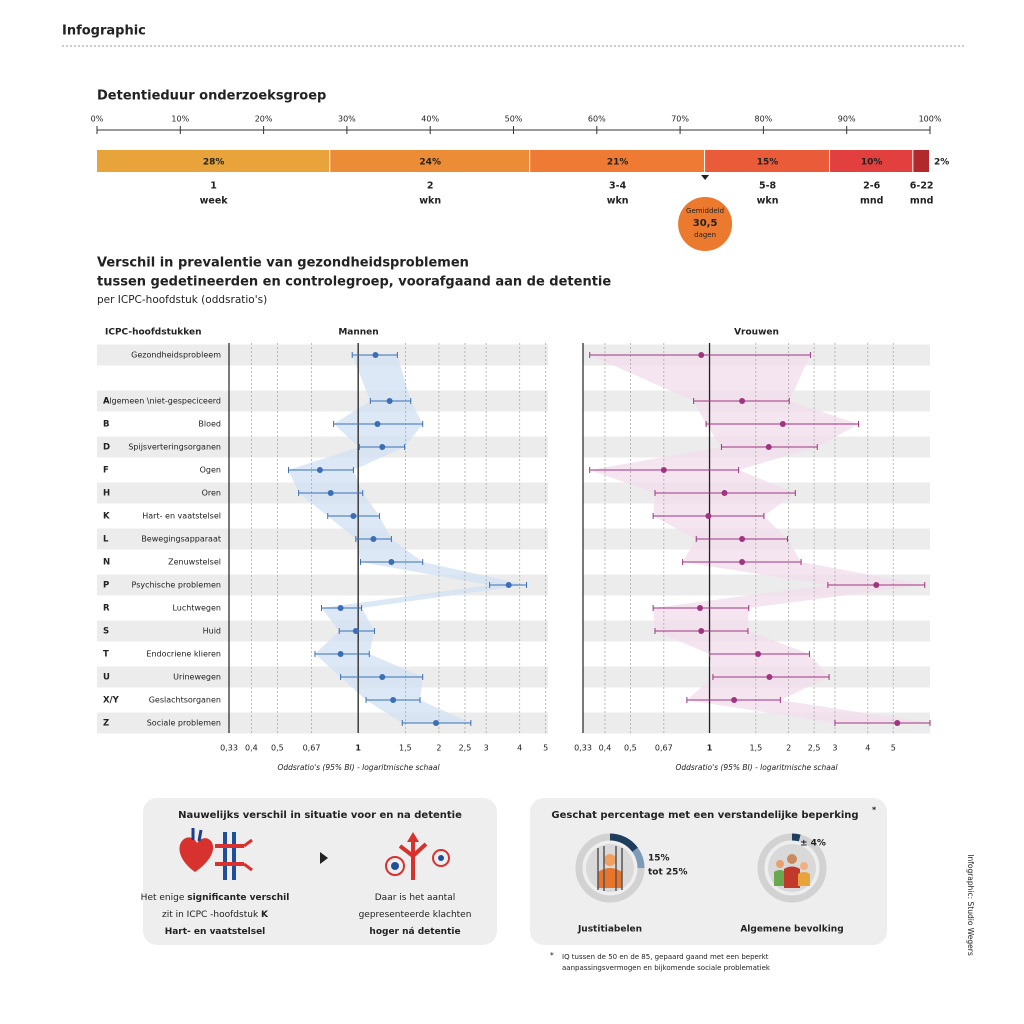  What do you see at coordinates (756, 333) in the screenshot?
I see `panel-title: Vrouwen` at bounding box center [756, 333].